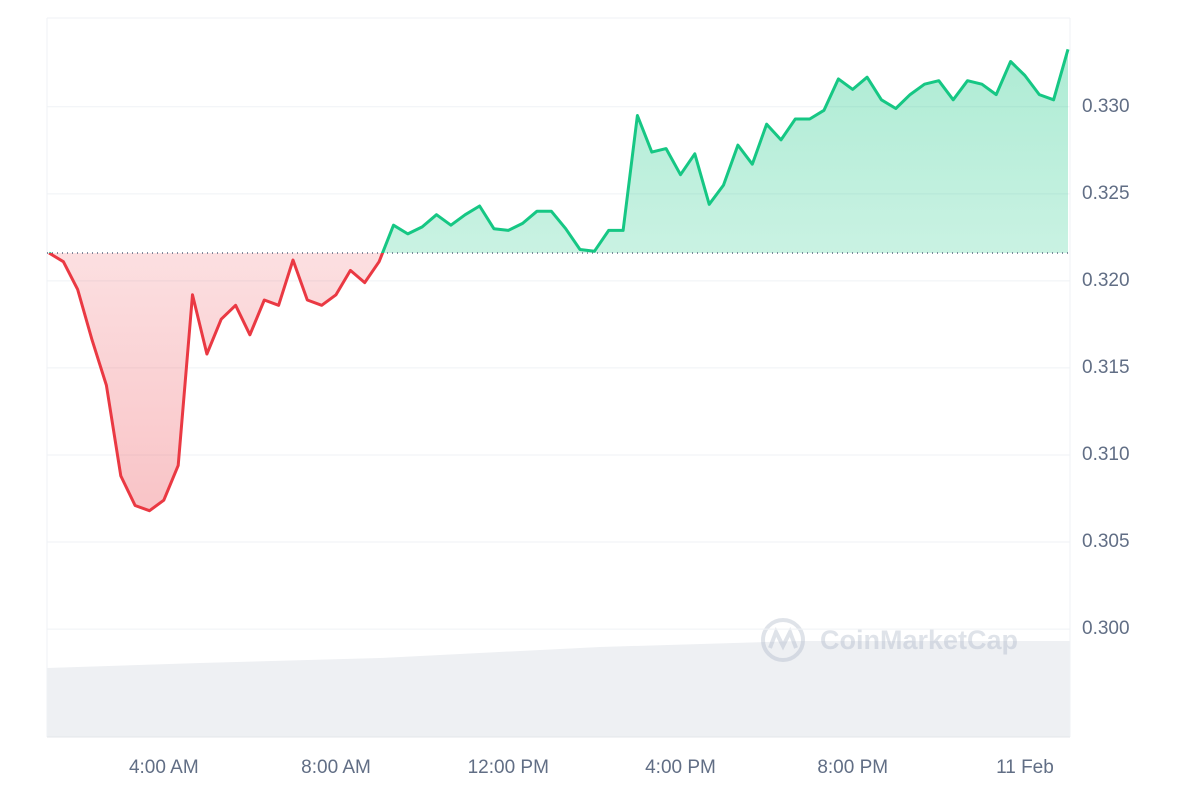 The height and width of the screenshot is (800, 1200). I want to click on y-tick-label: 0.315, so click(1106, 367).